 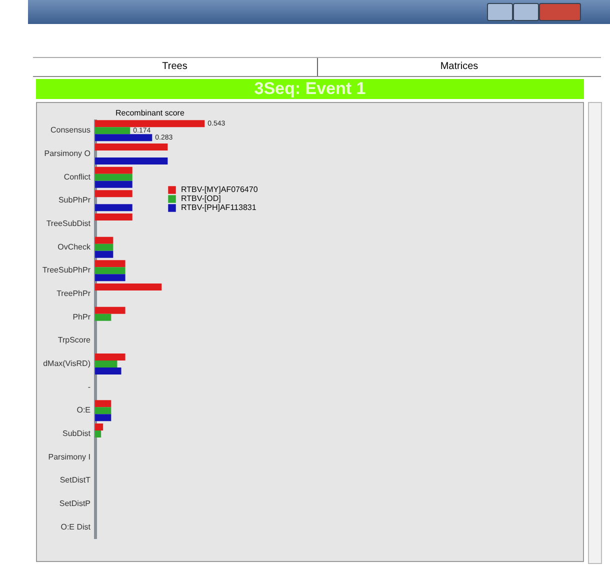 What do you see at coordinates (89, 387) in the screenshot?
I see `y-tick-label: -` at bounding box center [89, 387].